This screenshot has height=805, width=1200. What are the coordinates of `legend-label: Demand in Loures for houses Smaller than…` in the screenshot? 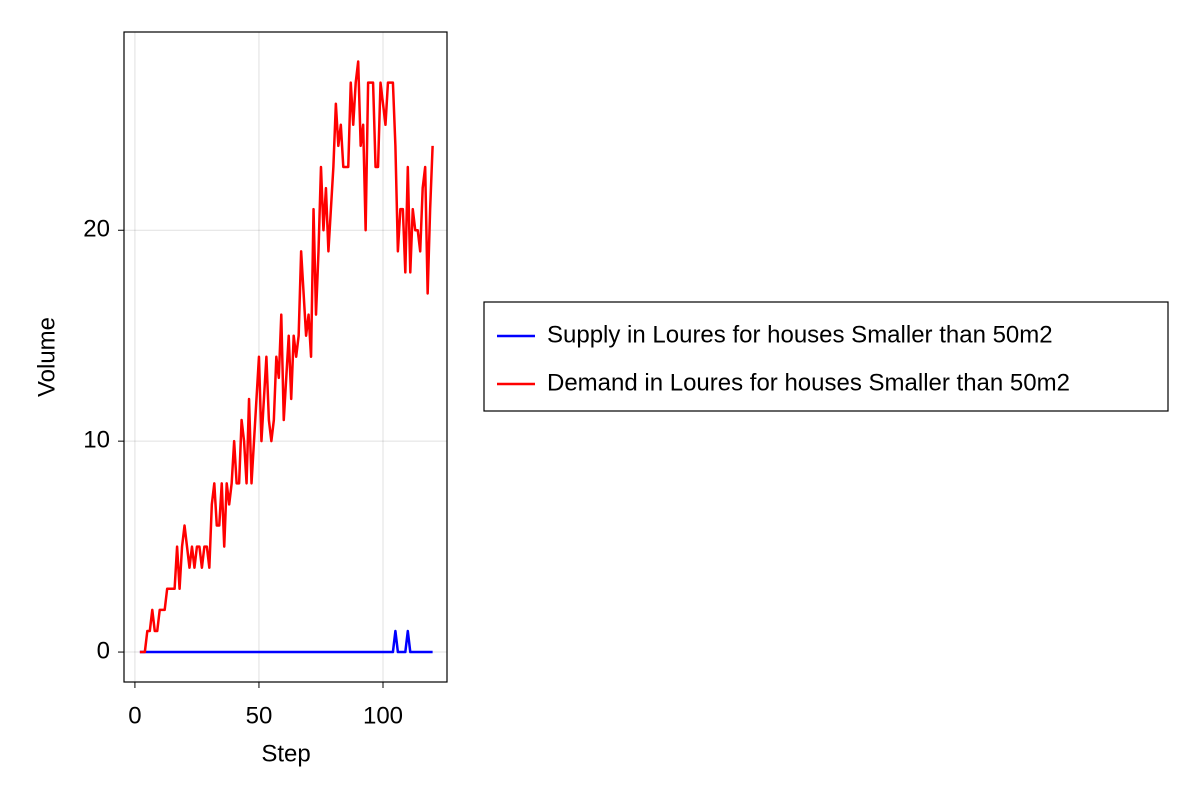 It's located at (808, 382).